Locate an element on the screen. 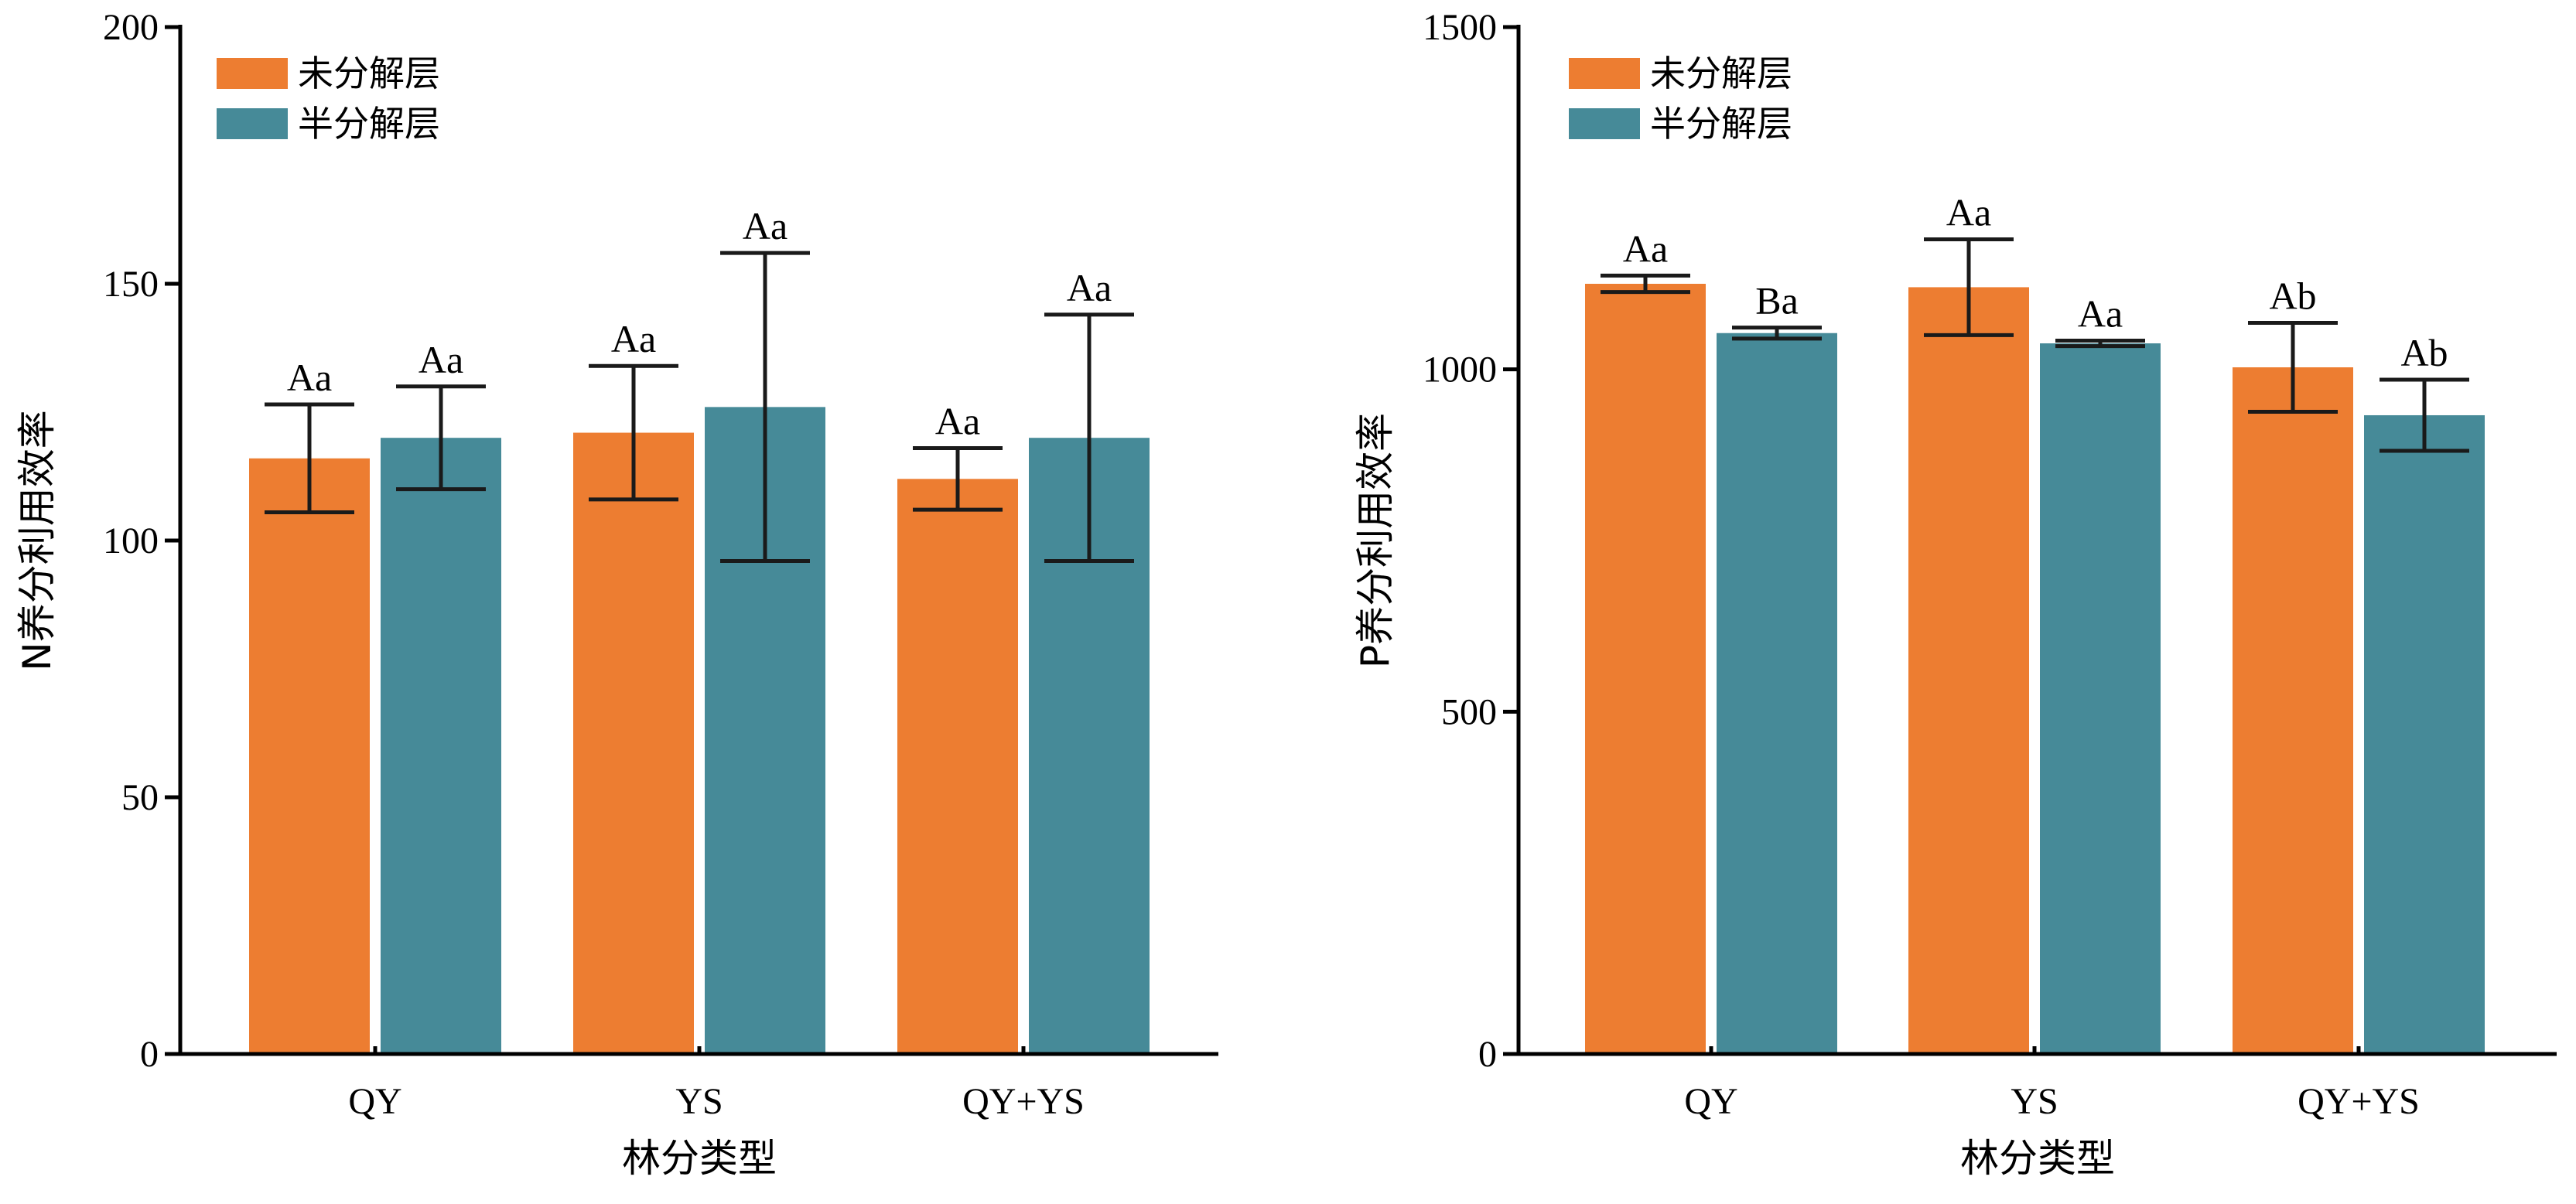 The image size is (2576, 1204). y-tick-label: 100 is located at coordinates (131, 540).